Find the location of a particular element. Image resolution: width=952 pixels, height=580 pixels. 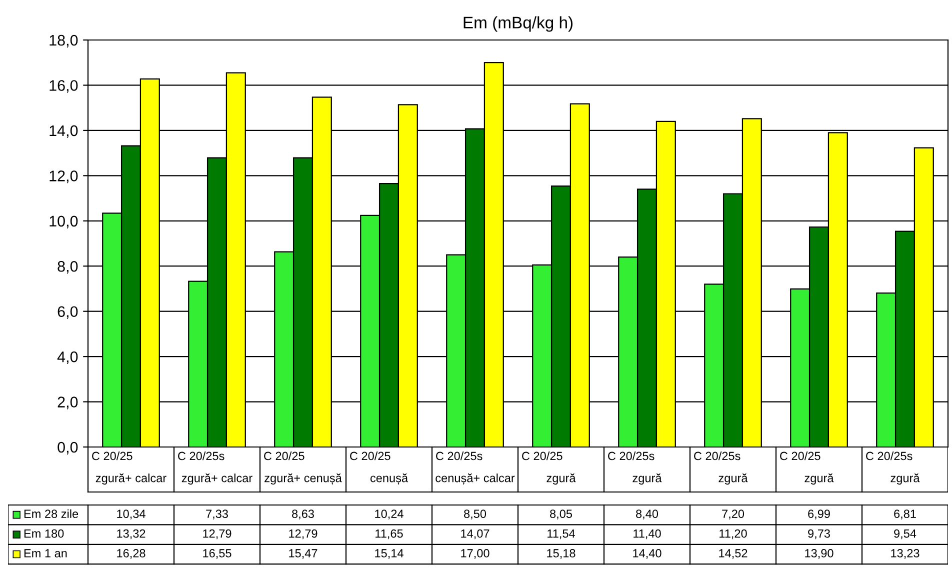

data-label: 16,55 is located at coordinates (217, 554).